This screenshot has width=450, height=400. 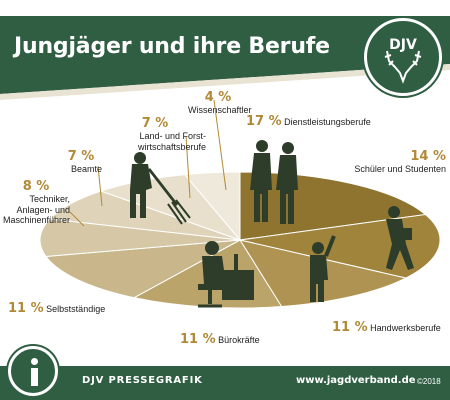 I want to click on footer-bar, so click(x=225, y=383).